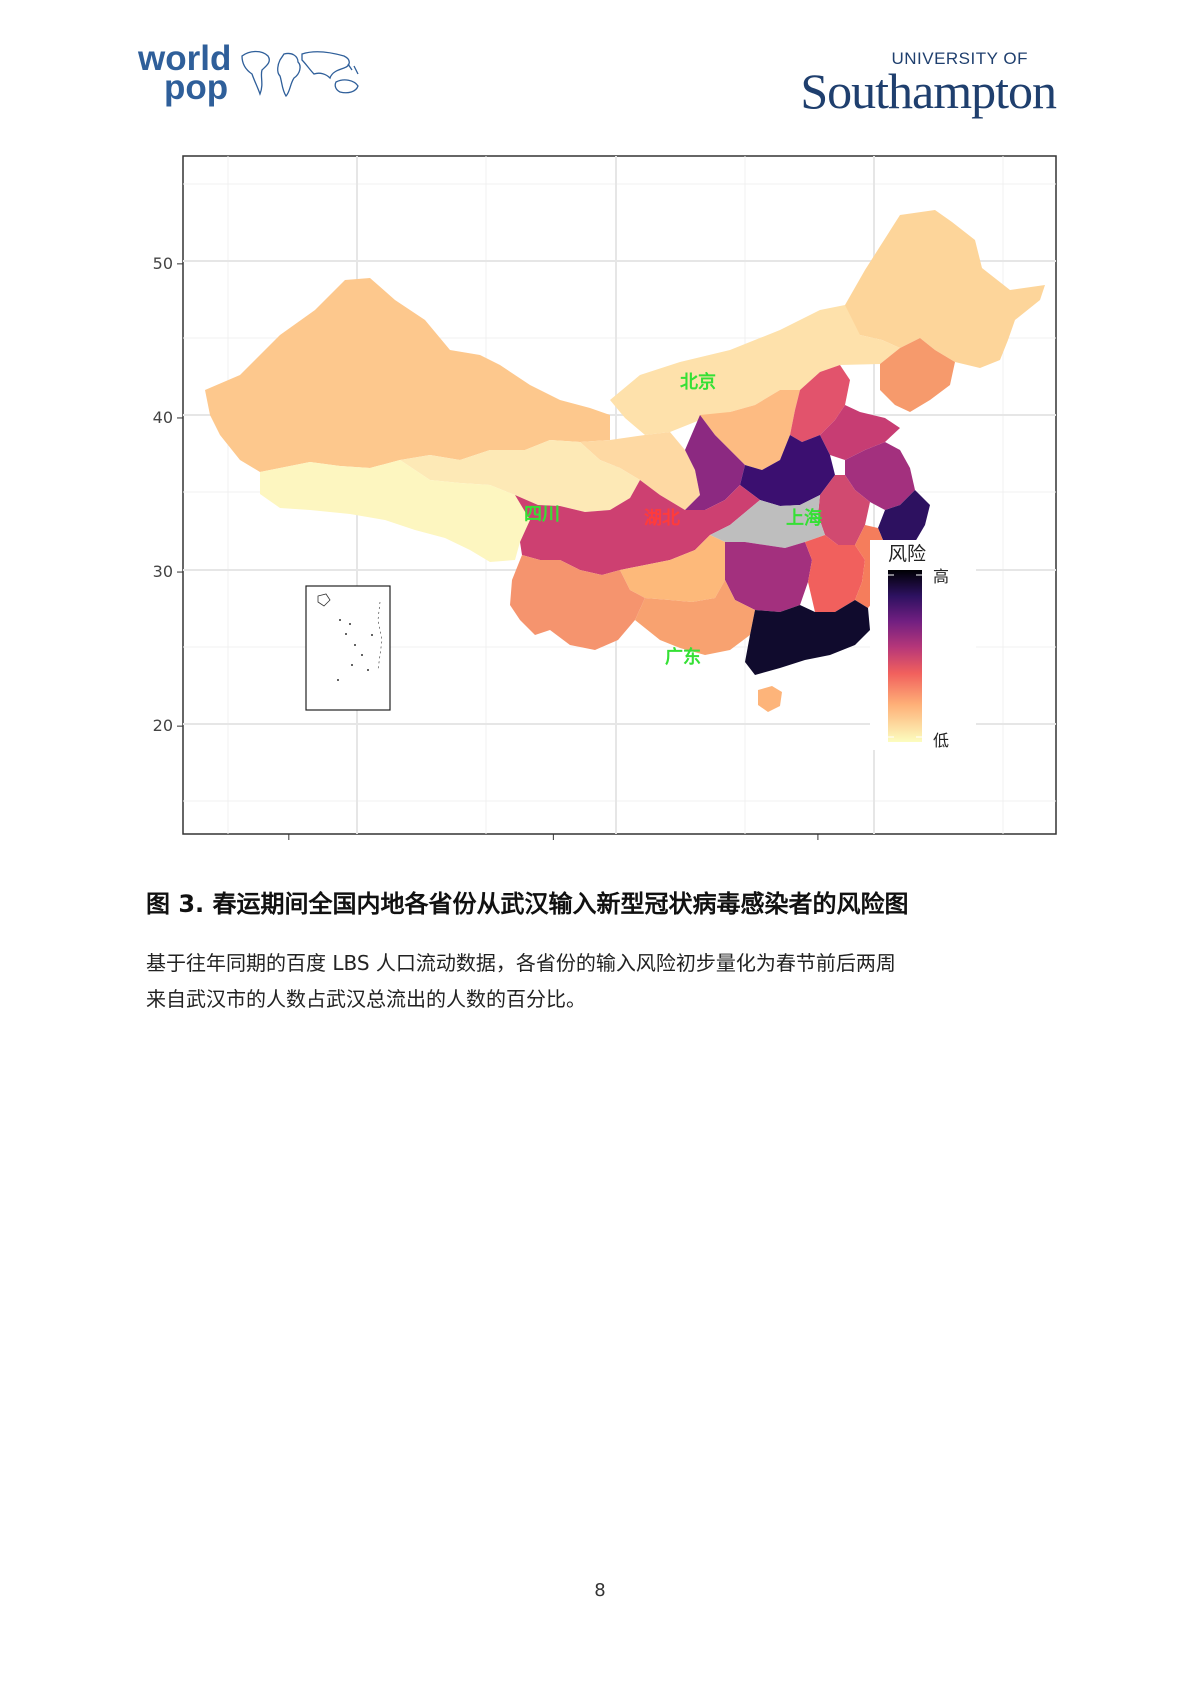 This screenshot has height=1698, width=1200. Describe the element at coordinates (163, 725) in the screenshot. I see `y-tick-label: 20` at that location.